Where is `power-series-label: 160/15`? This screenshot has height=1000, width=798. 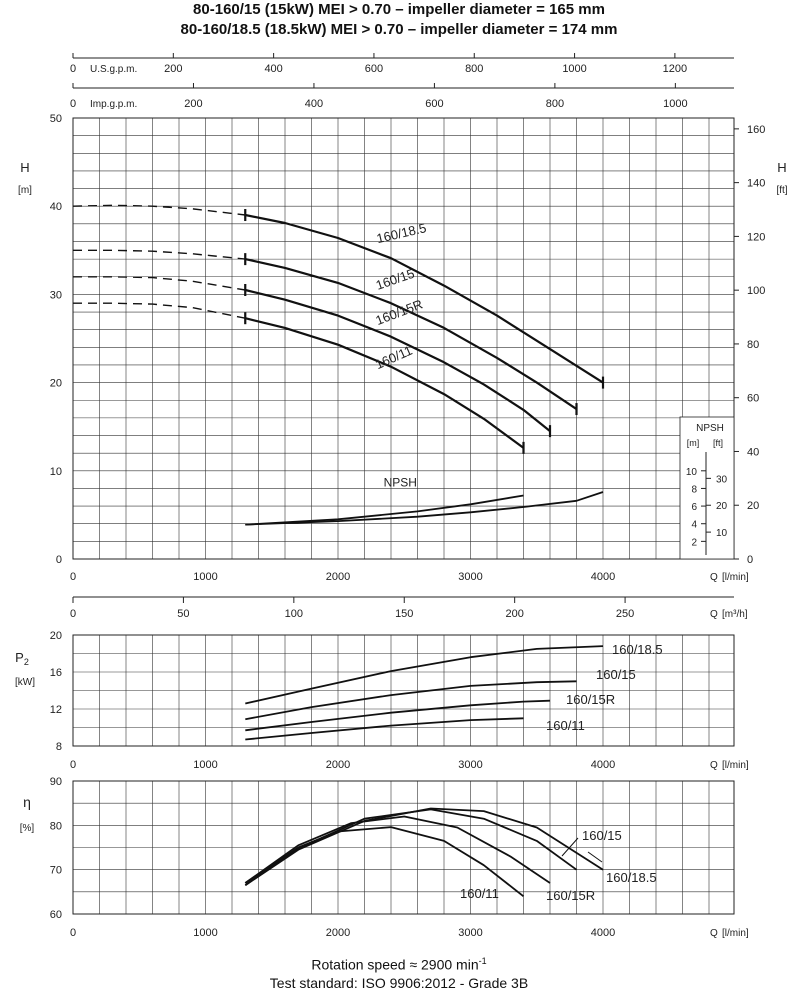 power-series-label: 160/15 is located at coordinates (616, 674).